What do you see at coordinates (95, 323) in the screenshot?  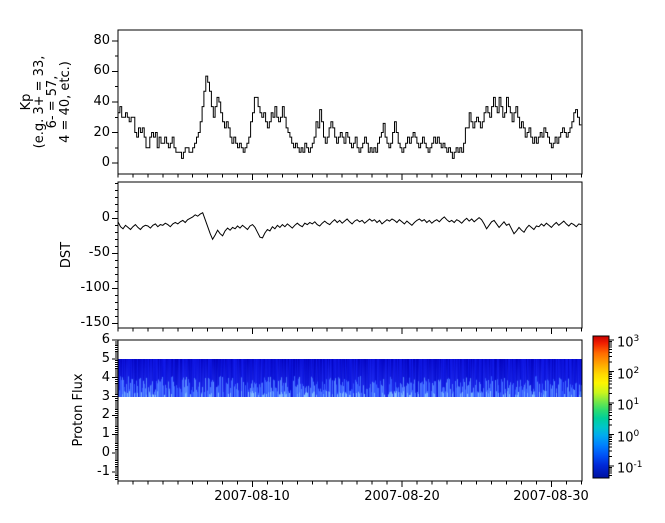 I see `dst-y-tick-label: -150` at bounding box center [95, 323].